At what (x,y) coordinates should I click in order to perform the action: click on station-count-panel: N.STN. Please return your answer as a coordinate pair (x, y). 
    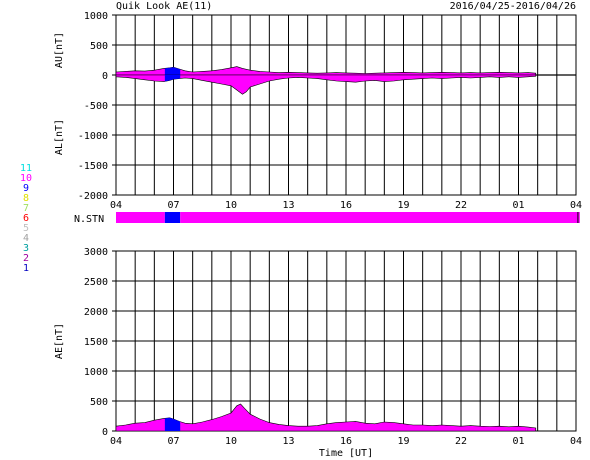
    Looking at the image, I should click on (327, 218).